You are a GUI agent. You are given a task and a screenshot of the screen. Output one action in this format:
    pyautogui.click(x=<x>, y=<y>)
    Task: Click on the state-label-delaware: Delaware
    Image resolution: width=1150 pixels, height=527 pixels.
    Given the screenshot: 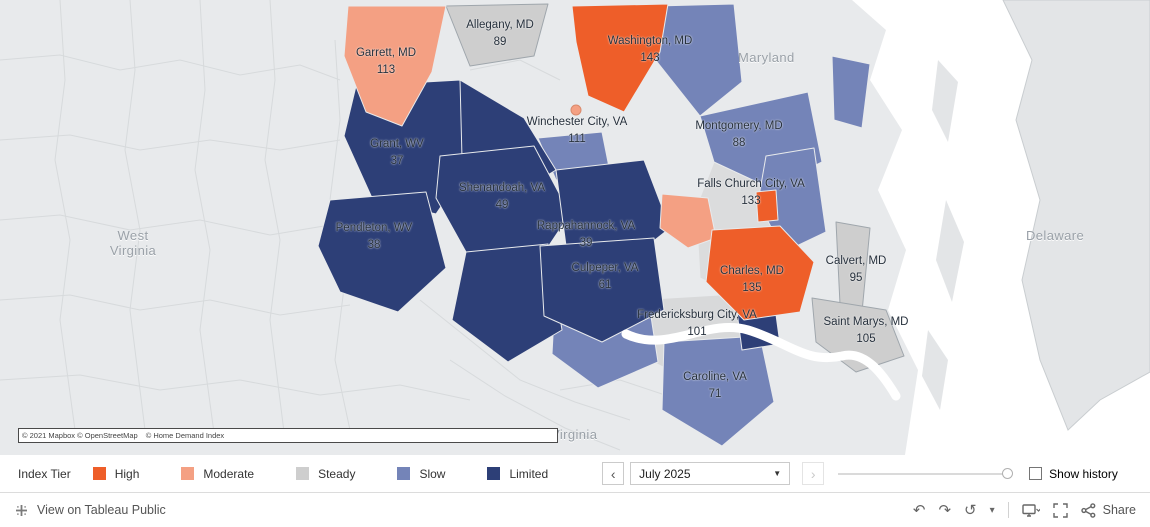 What is the action you would take?
    pyautogui.click(x=1055, y=235)
    